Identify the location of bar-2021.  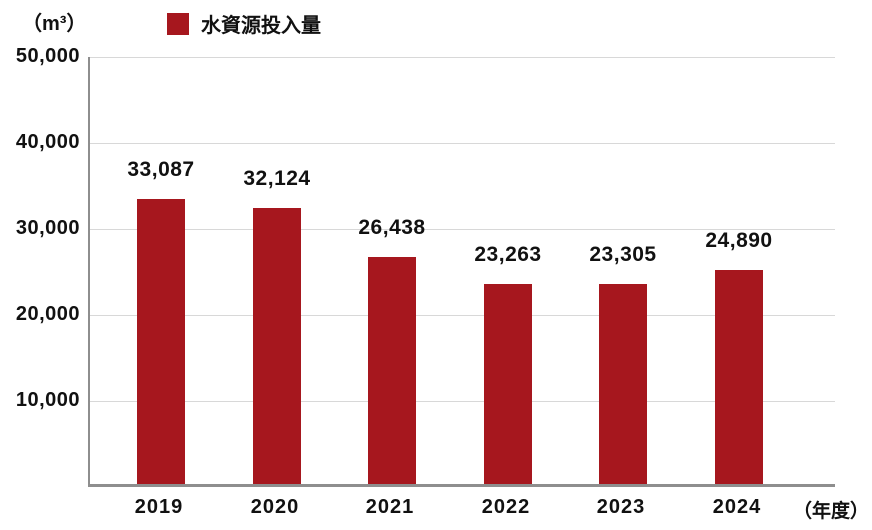
(392, 370).